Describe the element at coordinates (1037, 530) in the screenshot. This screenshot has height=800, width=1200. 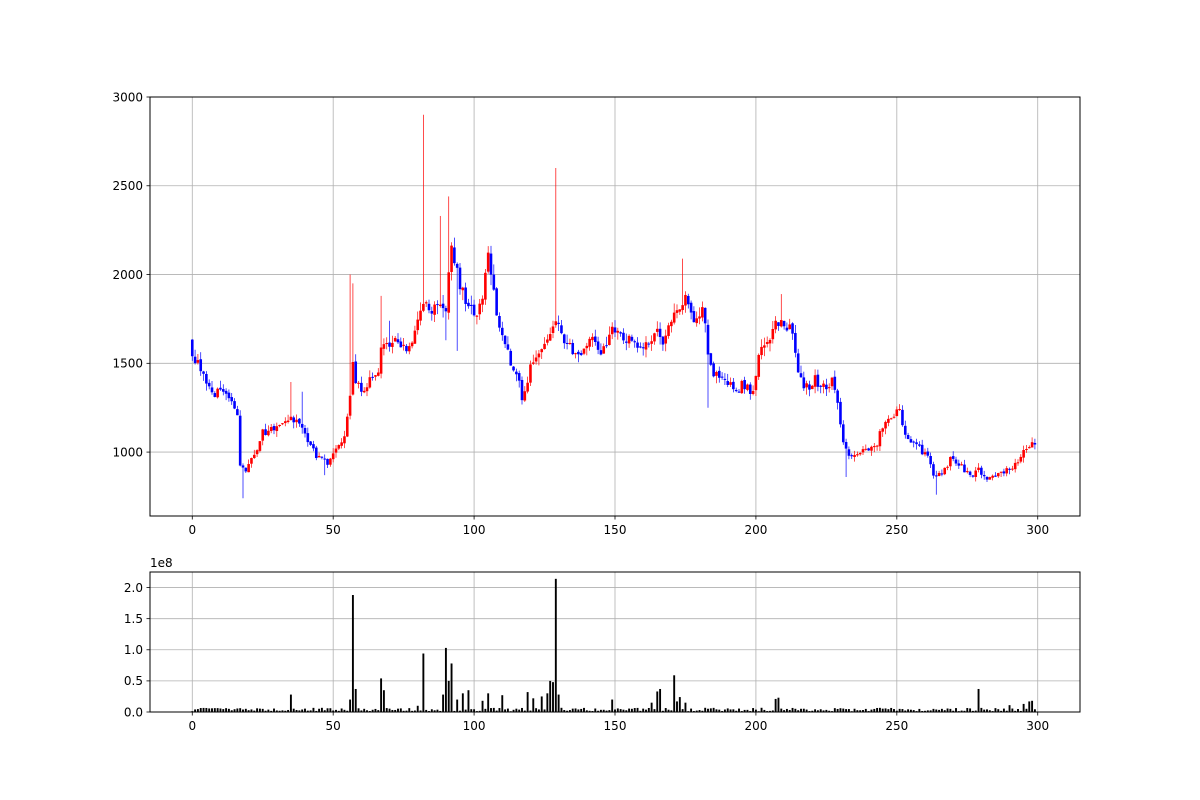
I see `price-x-tick-label: 300` at that location.